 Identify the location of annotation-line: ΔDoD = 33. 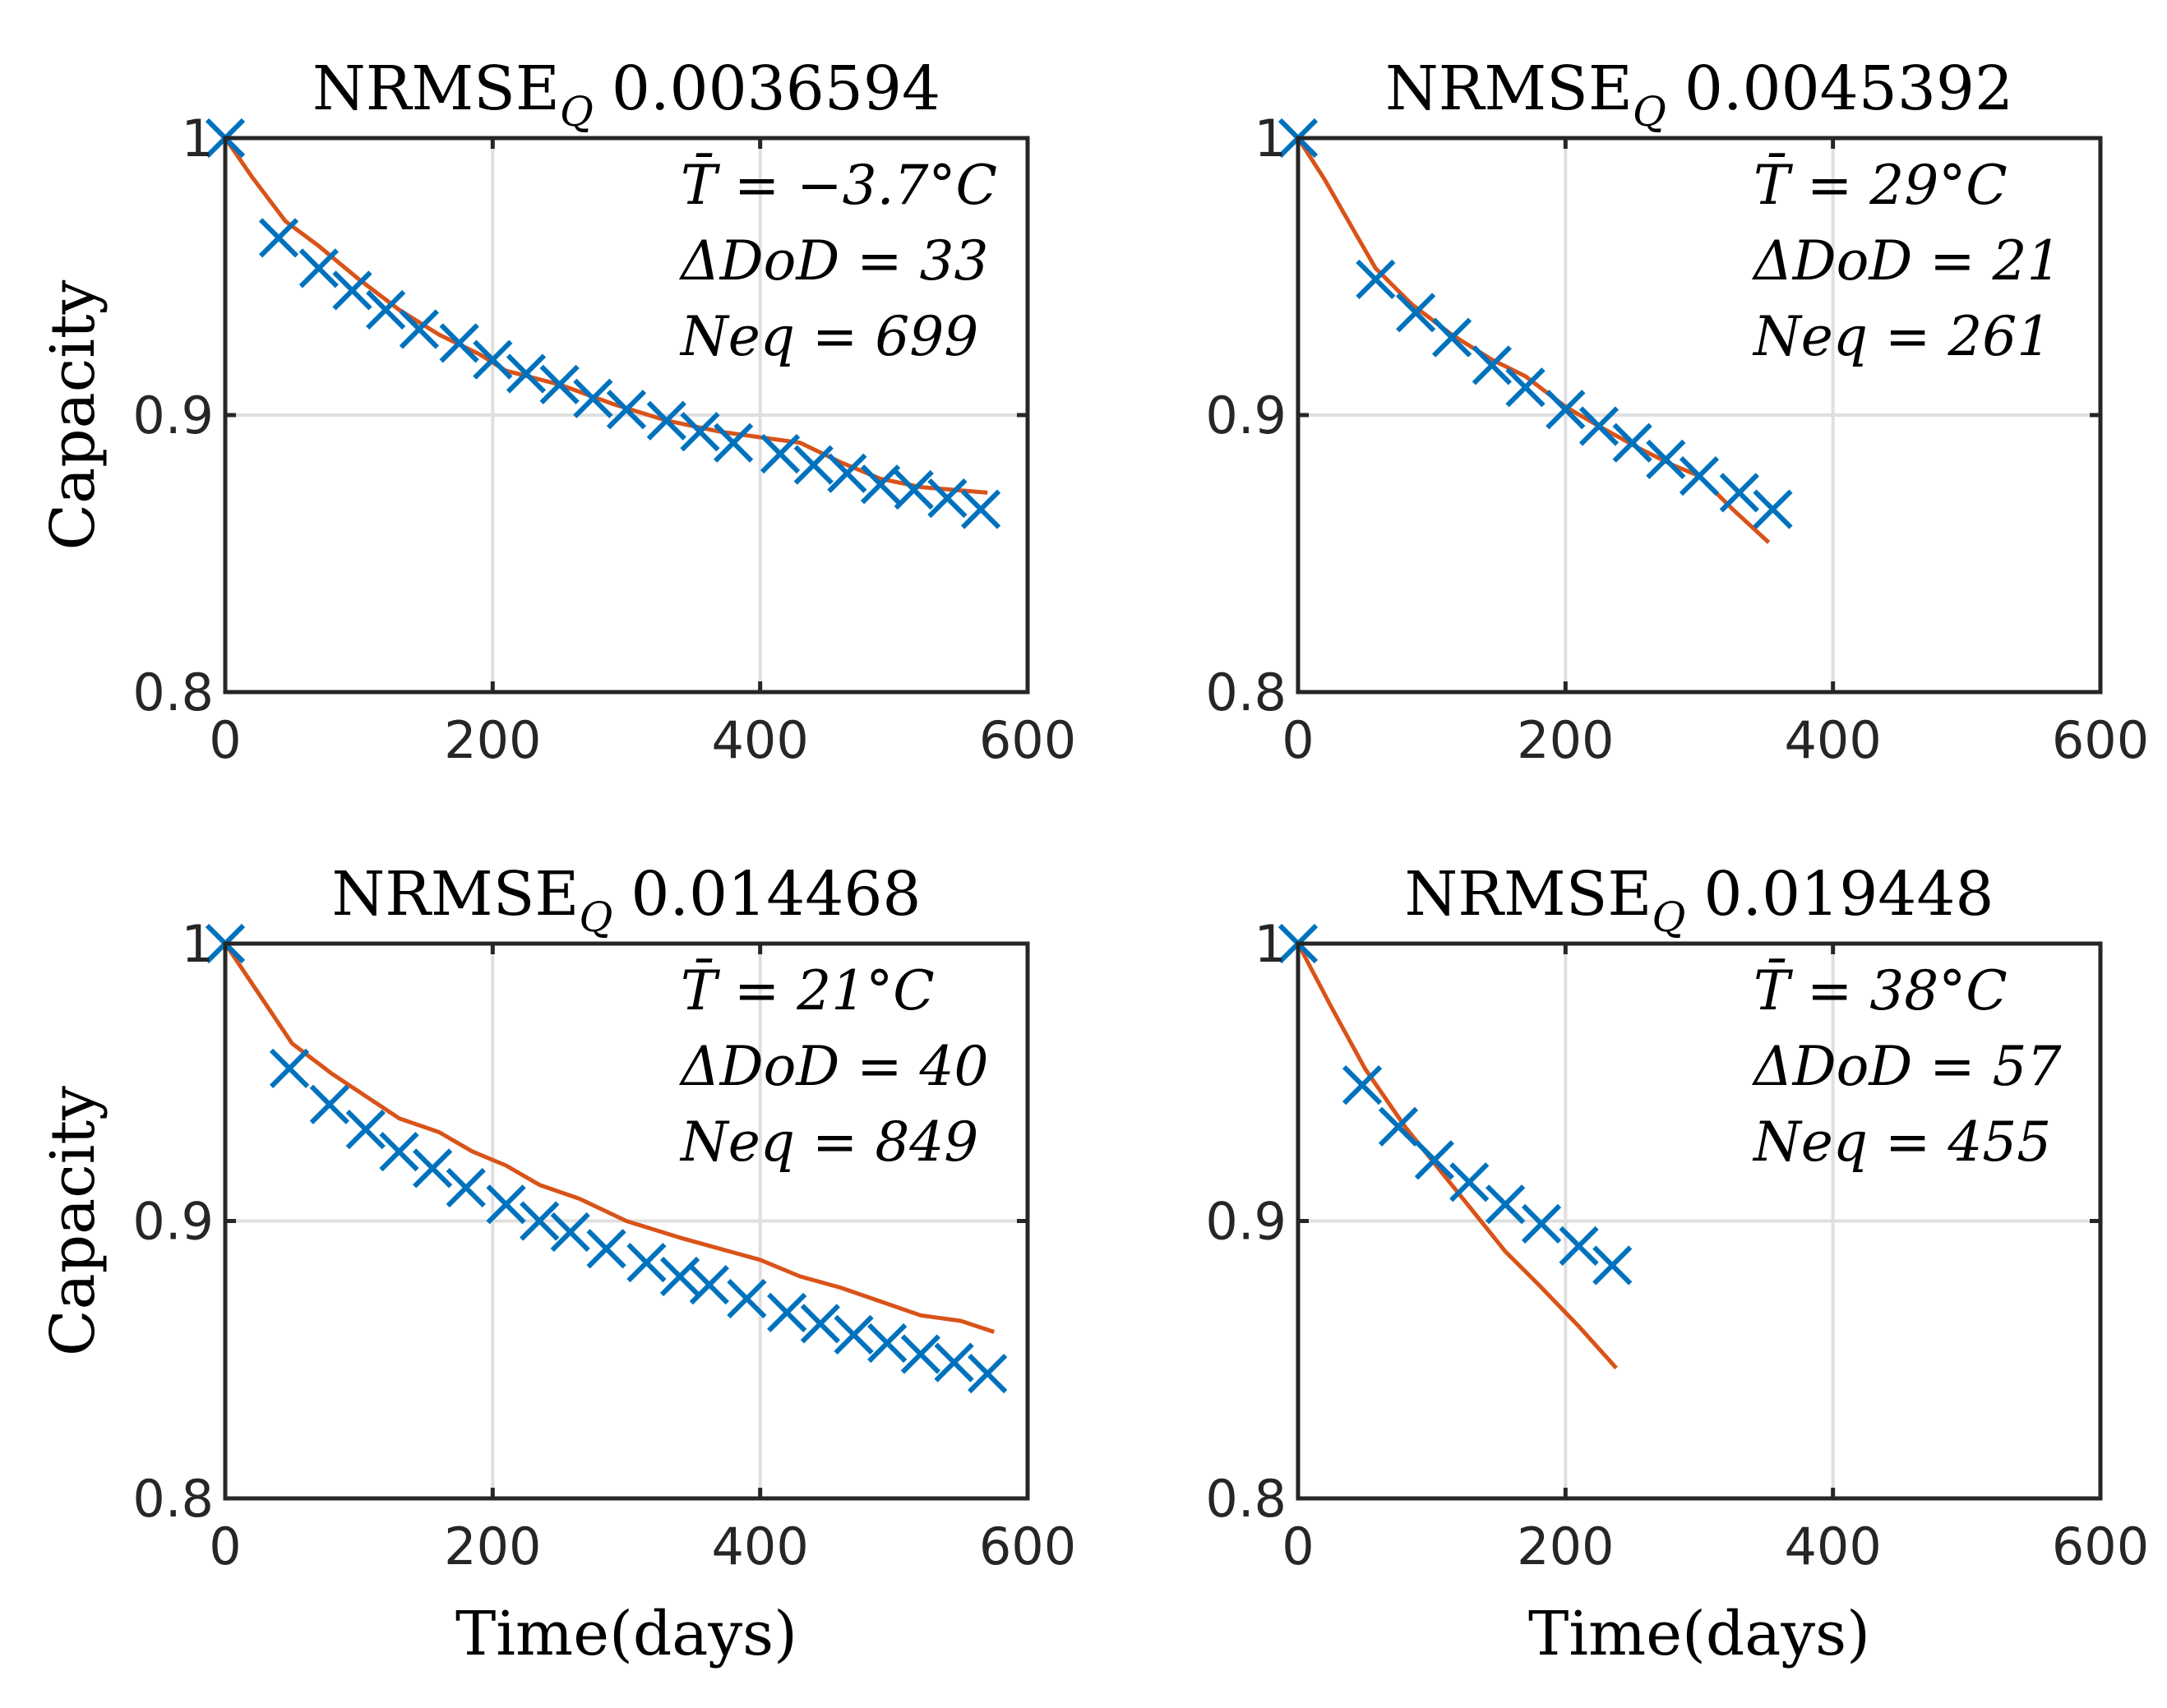
(833, 261).